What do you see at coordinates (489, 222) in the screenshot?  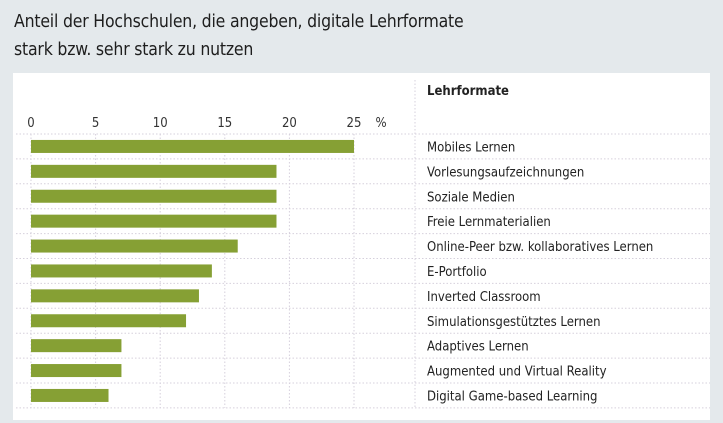 I see `category-label: Freie Lernmaterialien` at bounding box center [489, 222].